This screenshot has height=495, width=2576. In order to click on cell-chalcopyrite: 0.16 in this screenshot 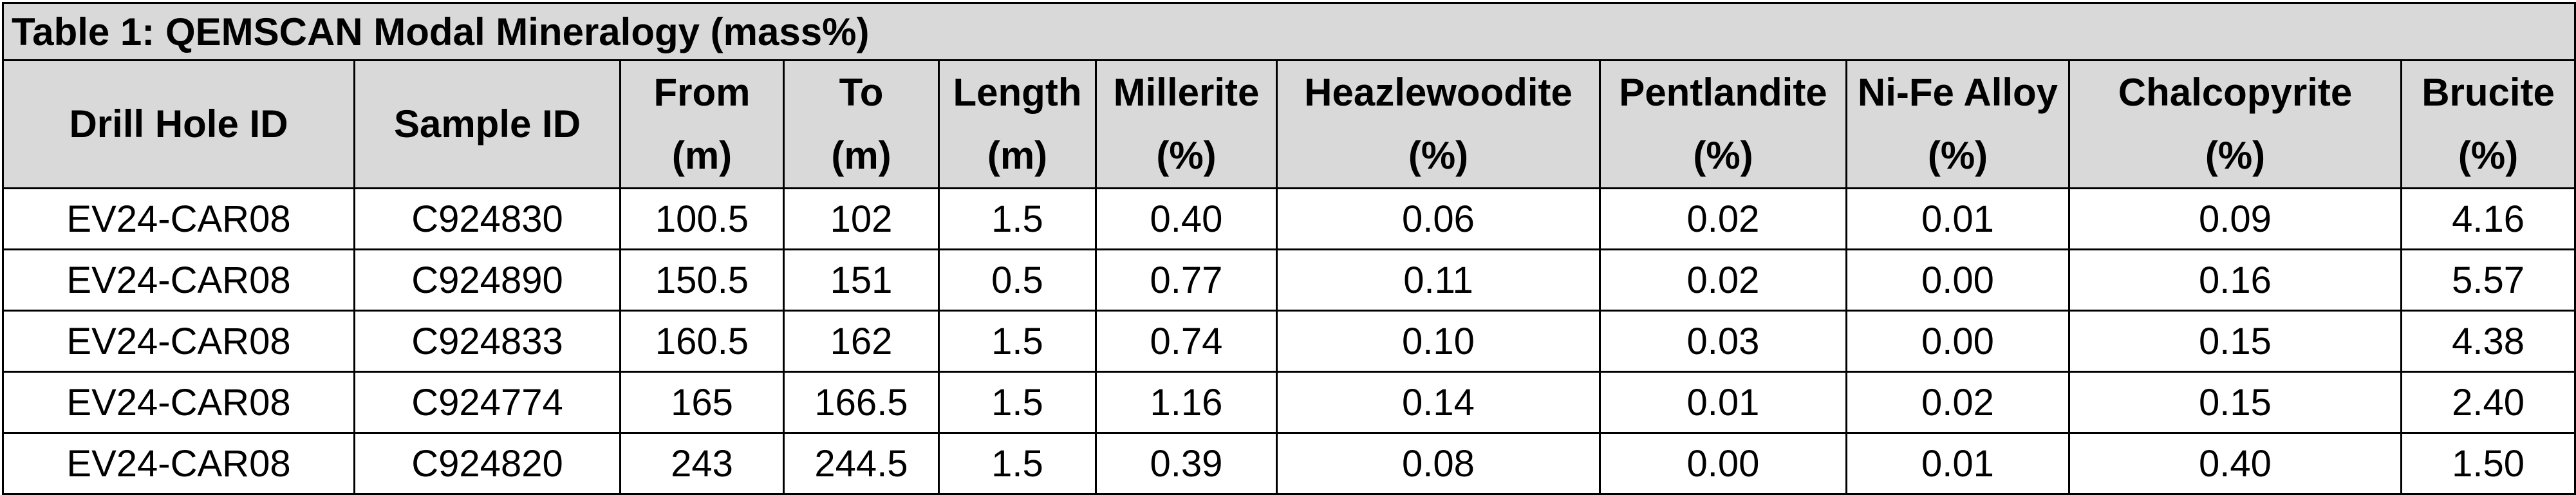, I will do `click(2235, 280)`.